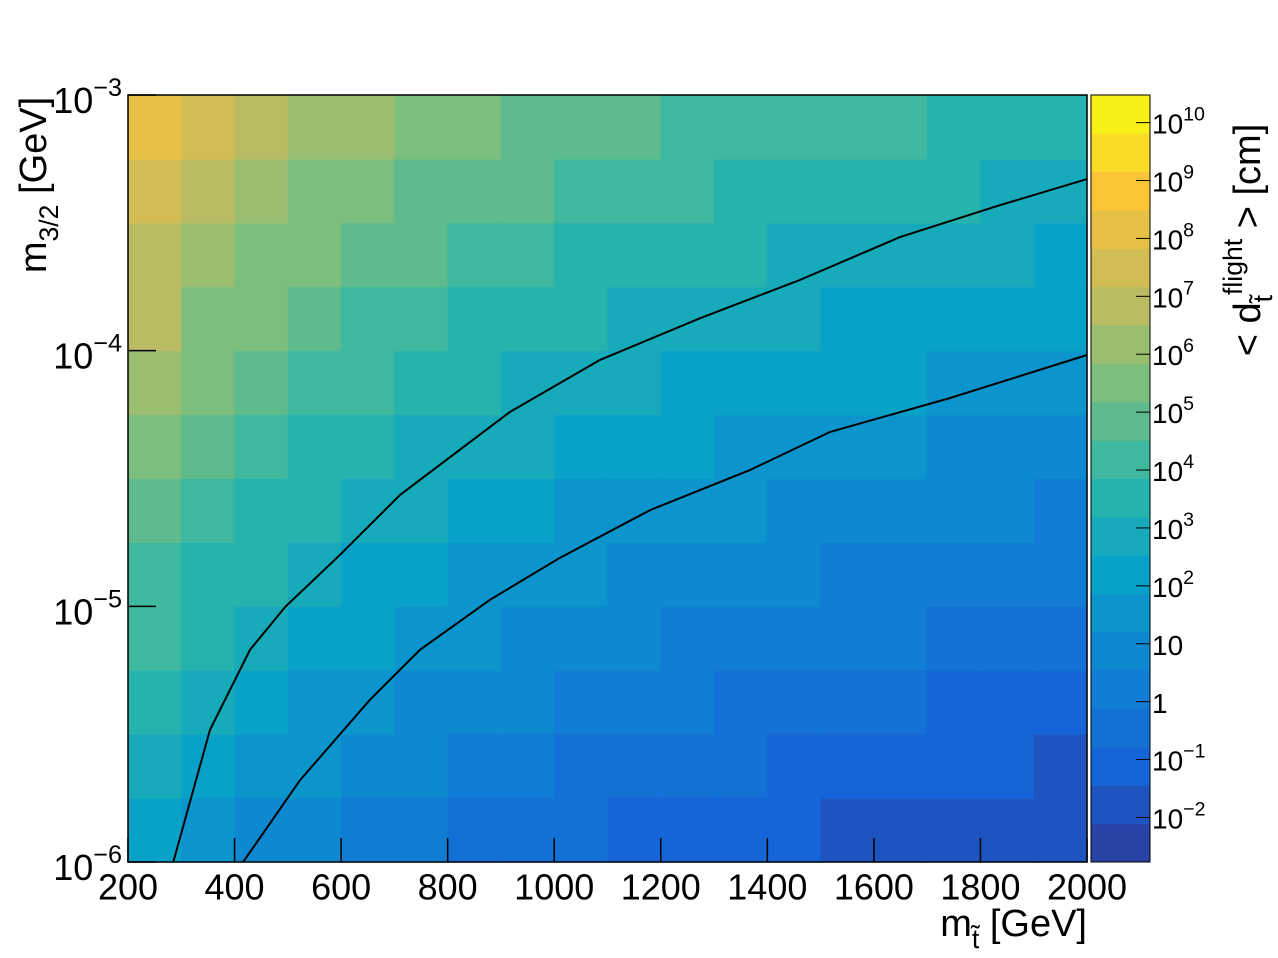 This screenshot has width=1278, height=958. I want to click on x-tick-label: 2000, so click(1087, 887).